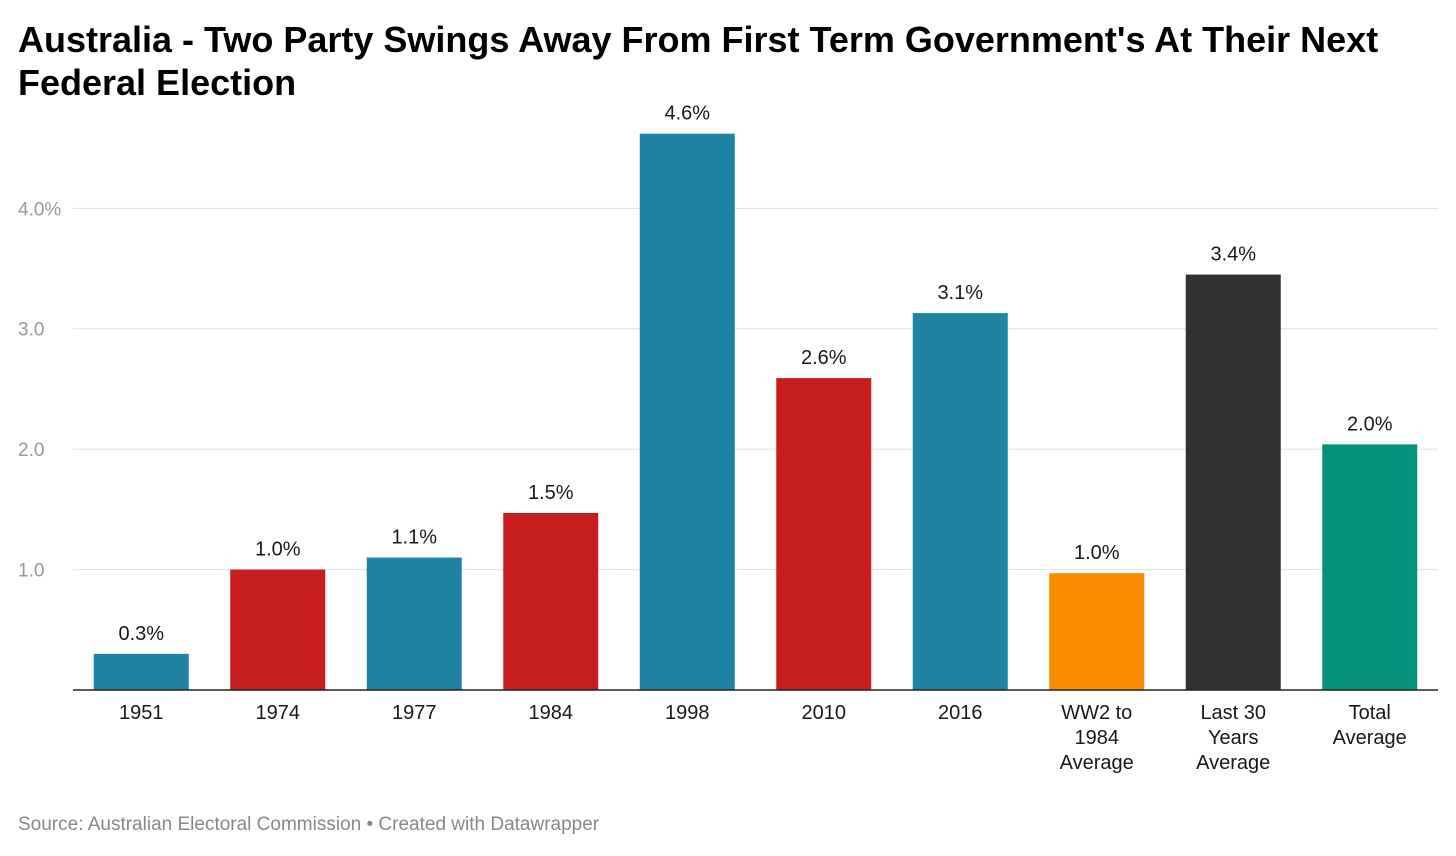 The width and height of the screenshot is (1456, 856). Describe the element at coordinates (824, 713) in the screenshot. I see `x-tick-label: 2010` at that location.